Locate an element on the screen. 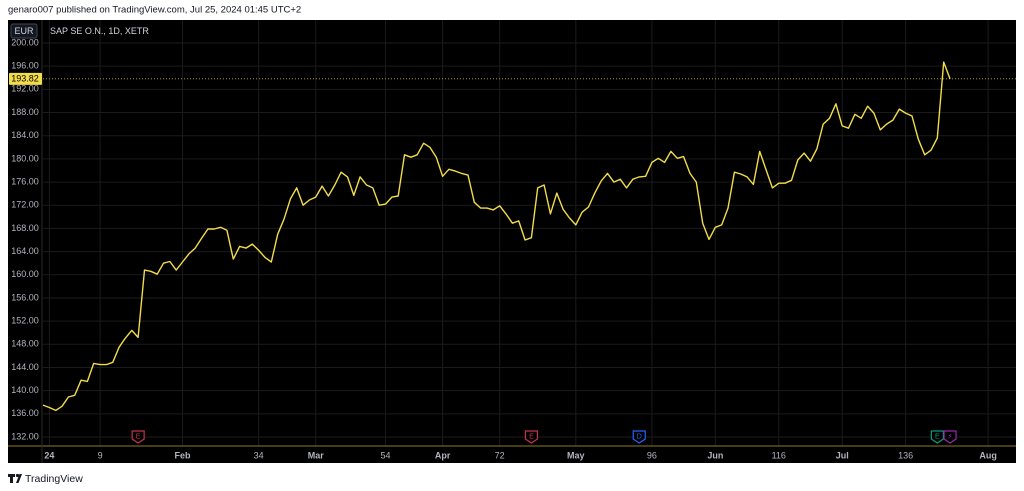  y-tick-label: 136.00 is located at coordinates (25, 413).